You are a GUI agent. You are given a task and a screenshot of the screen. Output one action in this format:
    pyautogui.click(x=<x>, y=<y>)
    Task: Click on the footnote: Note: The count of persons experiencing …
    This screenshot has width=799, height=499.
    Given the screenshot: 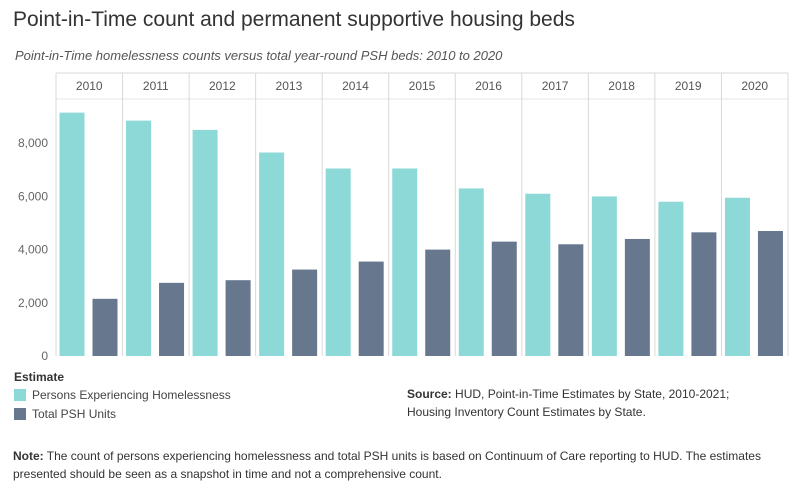 What is the action you would take?
    pyautogui.click(x=398, y=465)
    